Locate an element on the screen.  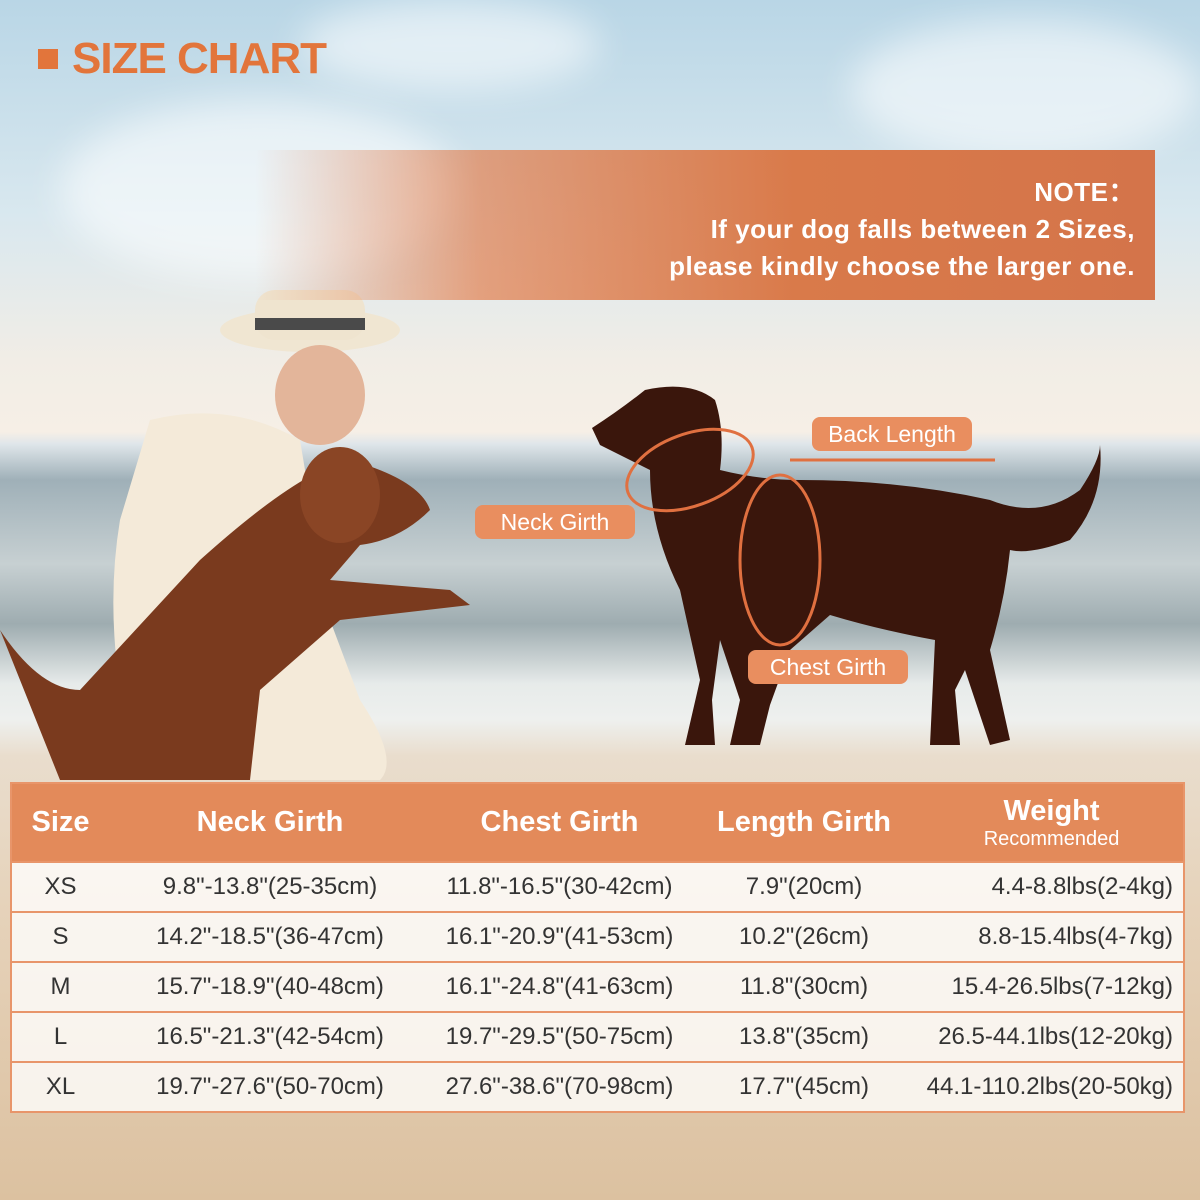
table-cell: 26.5-44.1lbs(12-20kg) is located at coordinates (1052, 1036).